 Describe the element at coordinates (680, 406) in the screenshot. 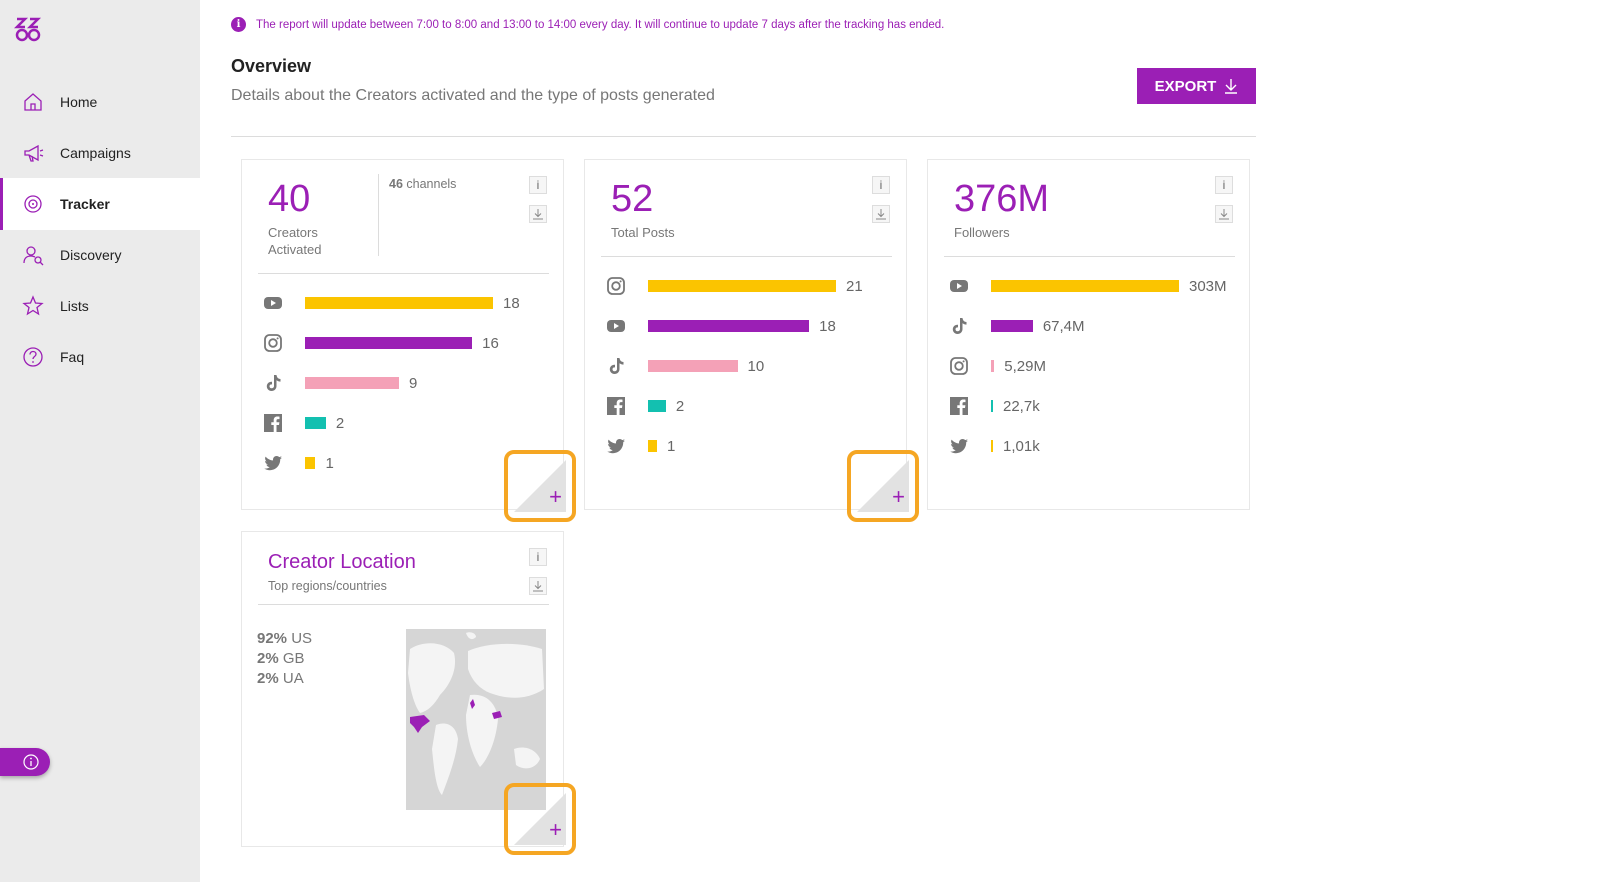

I see `bar-value-facebook: 2` at that location.